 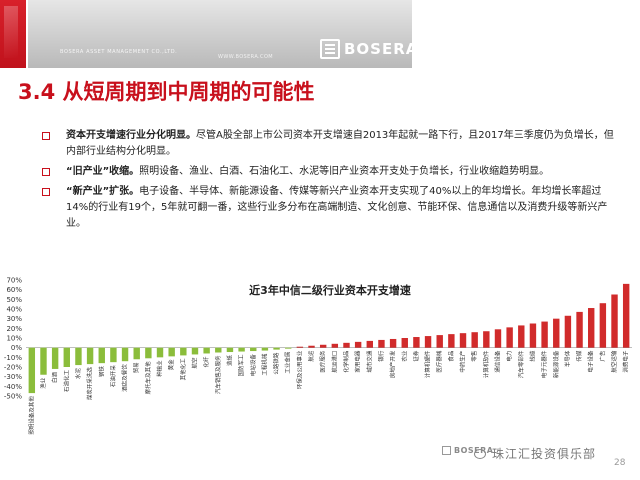 What do you see at coordinates (416, 356) in the screenshot?
I see `x-tick-label: 证券` at bounding box center [416, 356].